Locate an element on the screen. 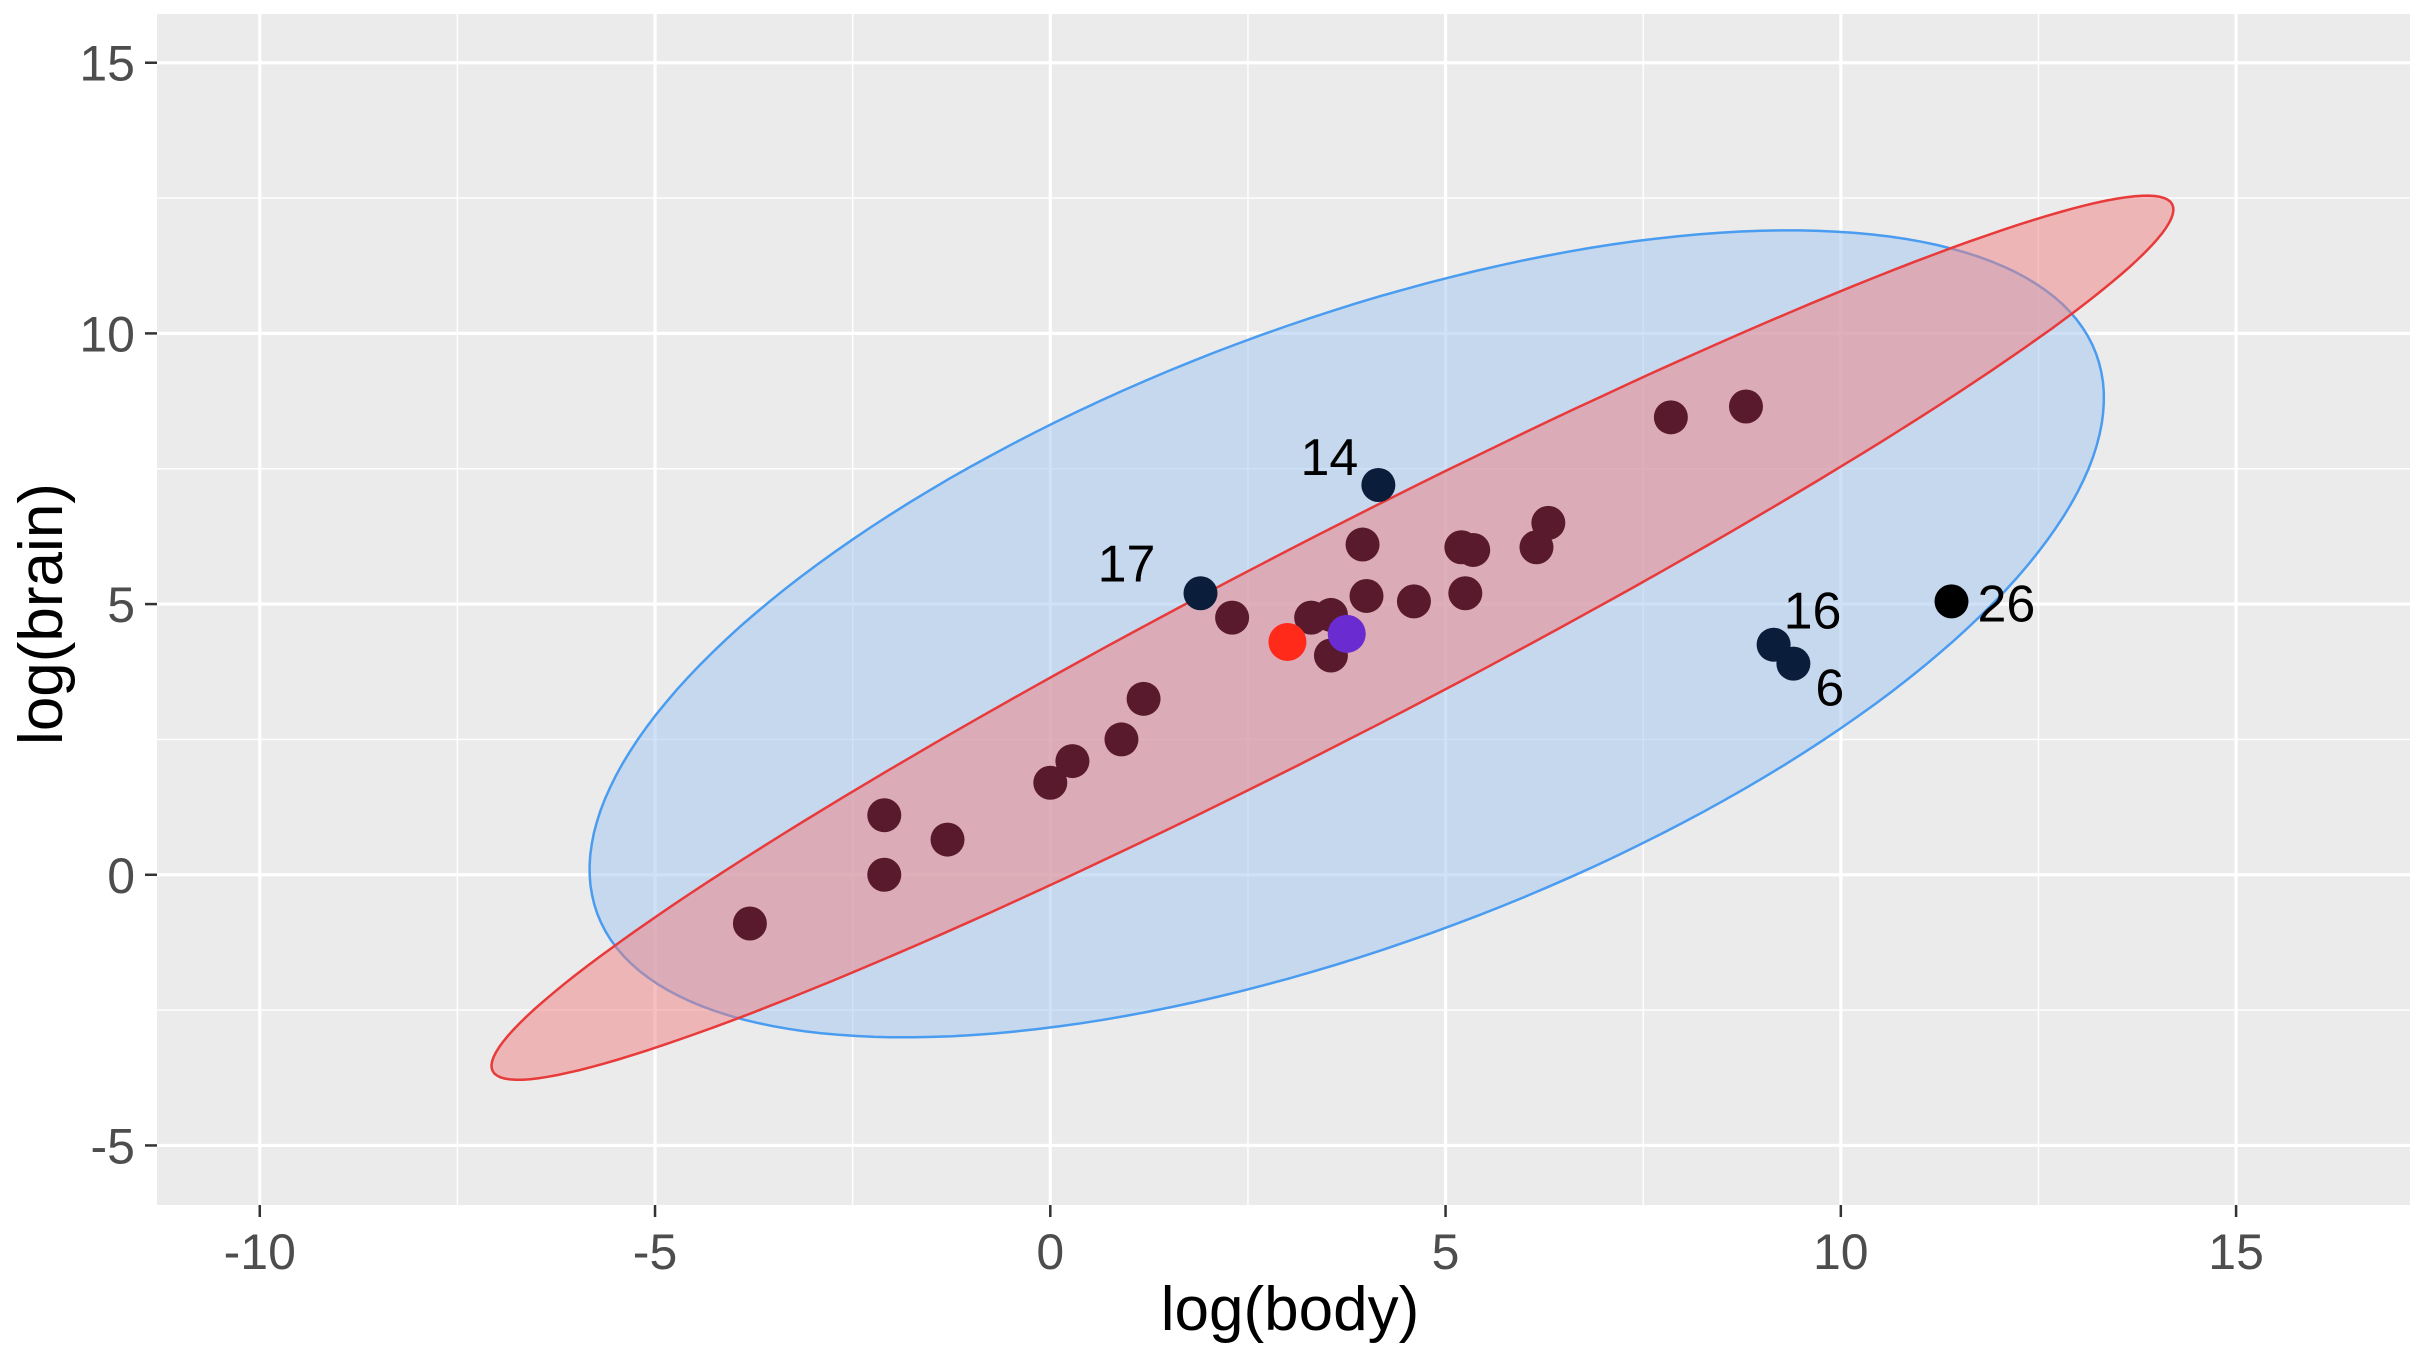 This screenshot has height=1348, width=2420. point-label-16: 16 is located at coordinates (1813, 612).